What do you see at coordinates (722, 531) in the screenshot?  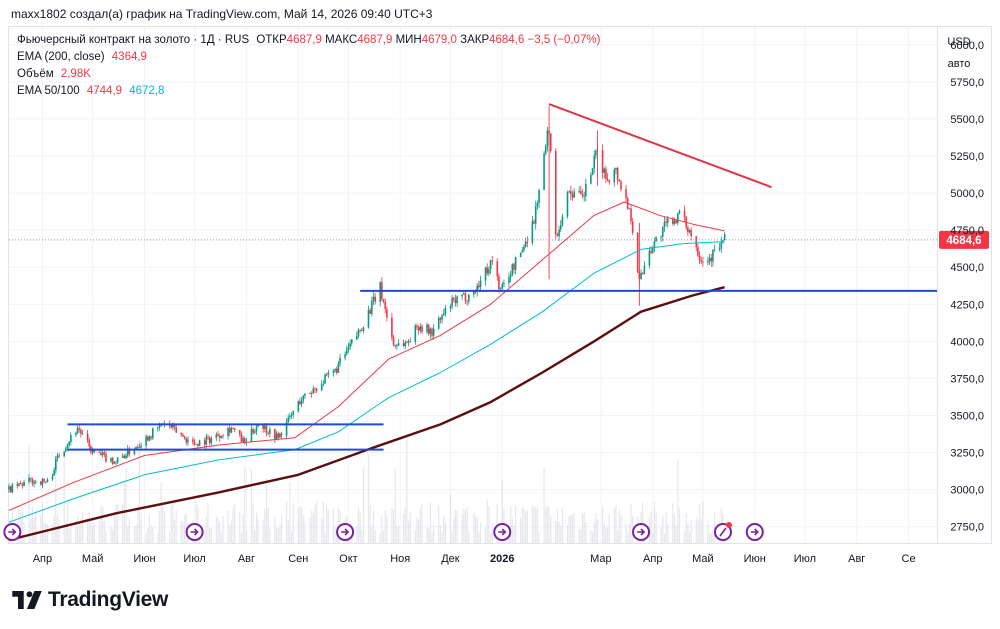 I see `event-marker-today` at bounding box center [722, 531].